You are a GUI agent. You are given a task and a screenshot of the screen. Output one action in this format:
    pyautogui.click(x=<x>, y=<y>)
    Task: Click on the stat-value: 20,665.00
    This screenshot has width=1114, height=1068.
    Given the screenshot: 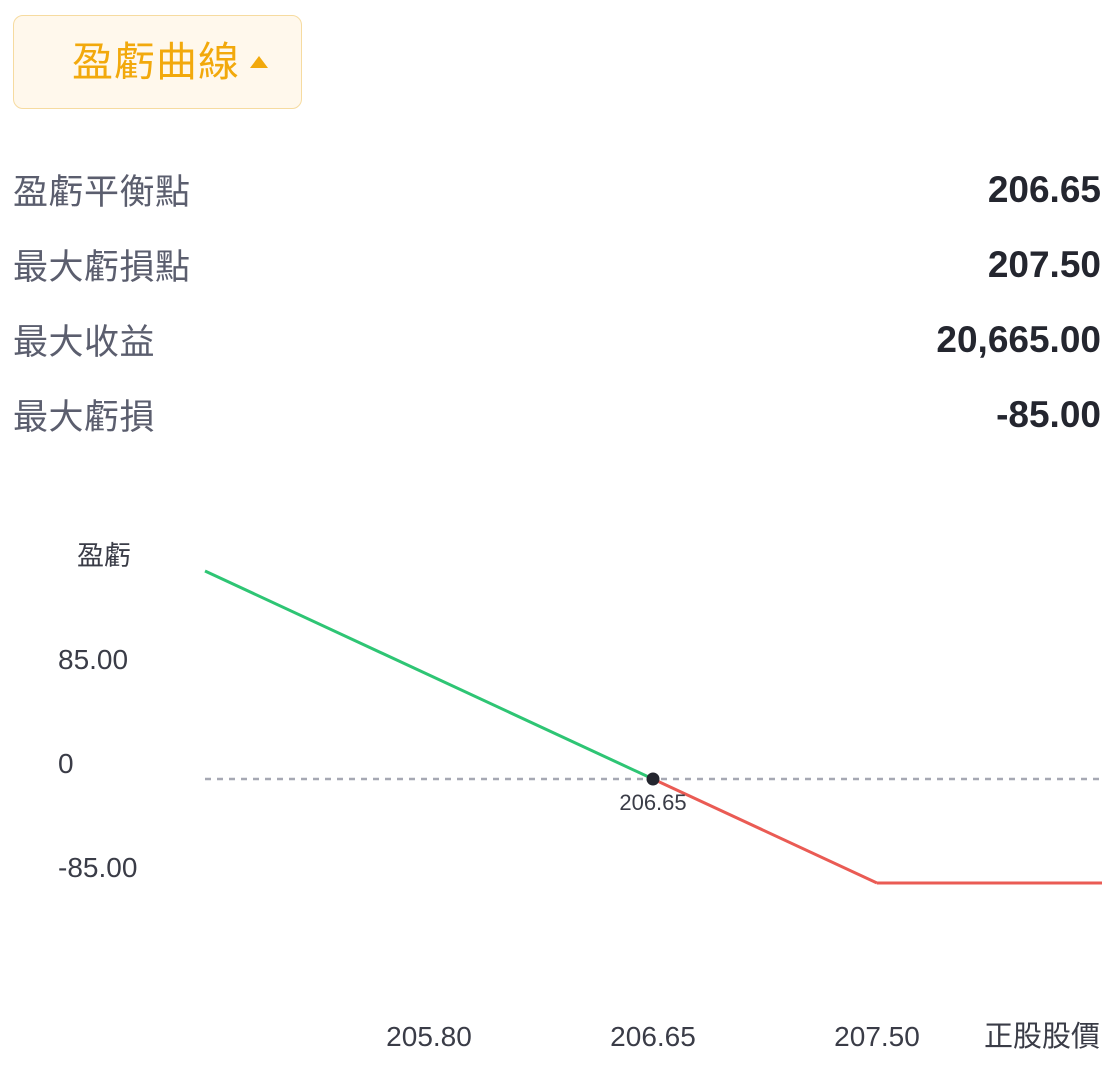 What is the action you would take?
    pyautogui.click(x=1018, y=339)
    